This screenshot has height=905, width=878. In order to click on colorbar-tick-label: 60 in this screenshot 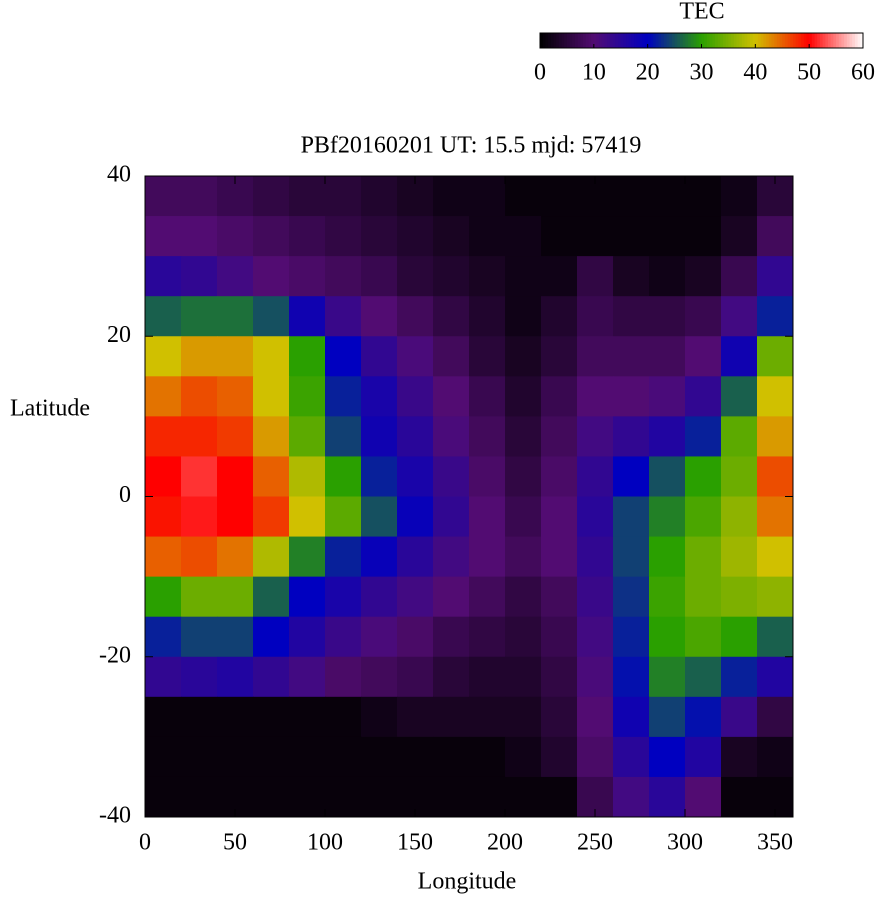, I will do `click(863, 73)`.